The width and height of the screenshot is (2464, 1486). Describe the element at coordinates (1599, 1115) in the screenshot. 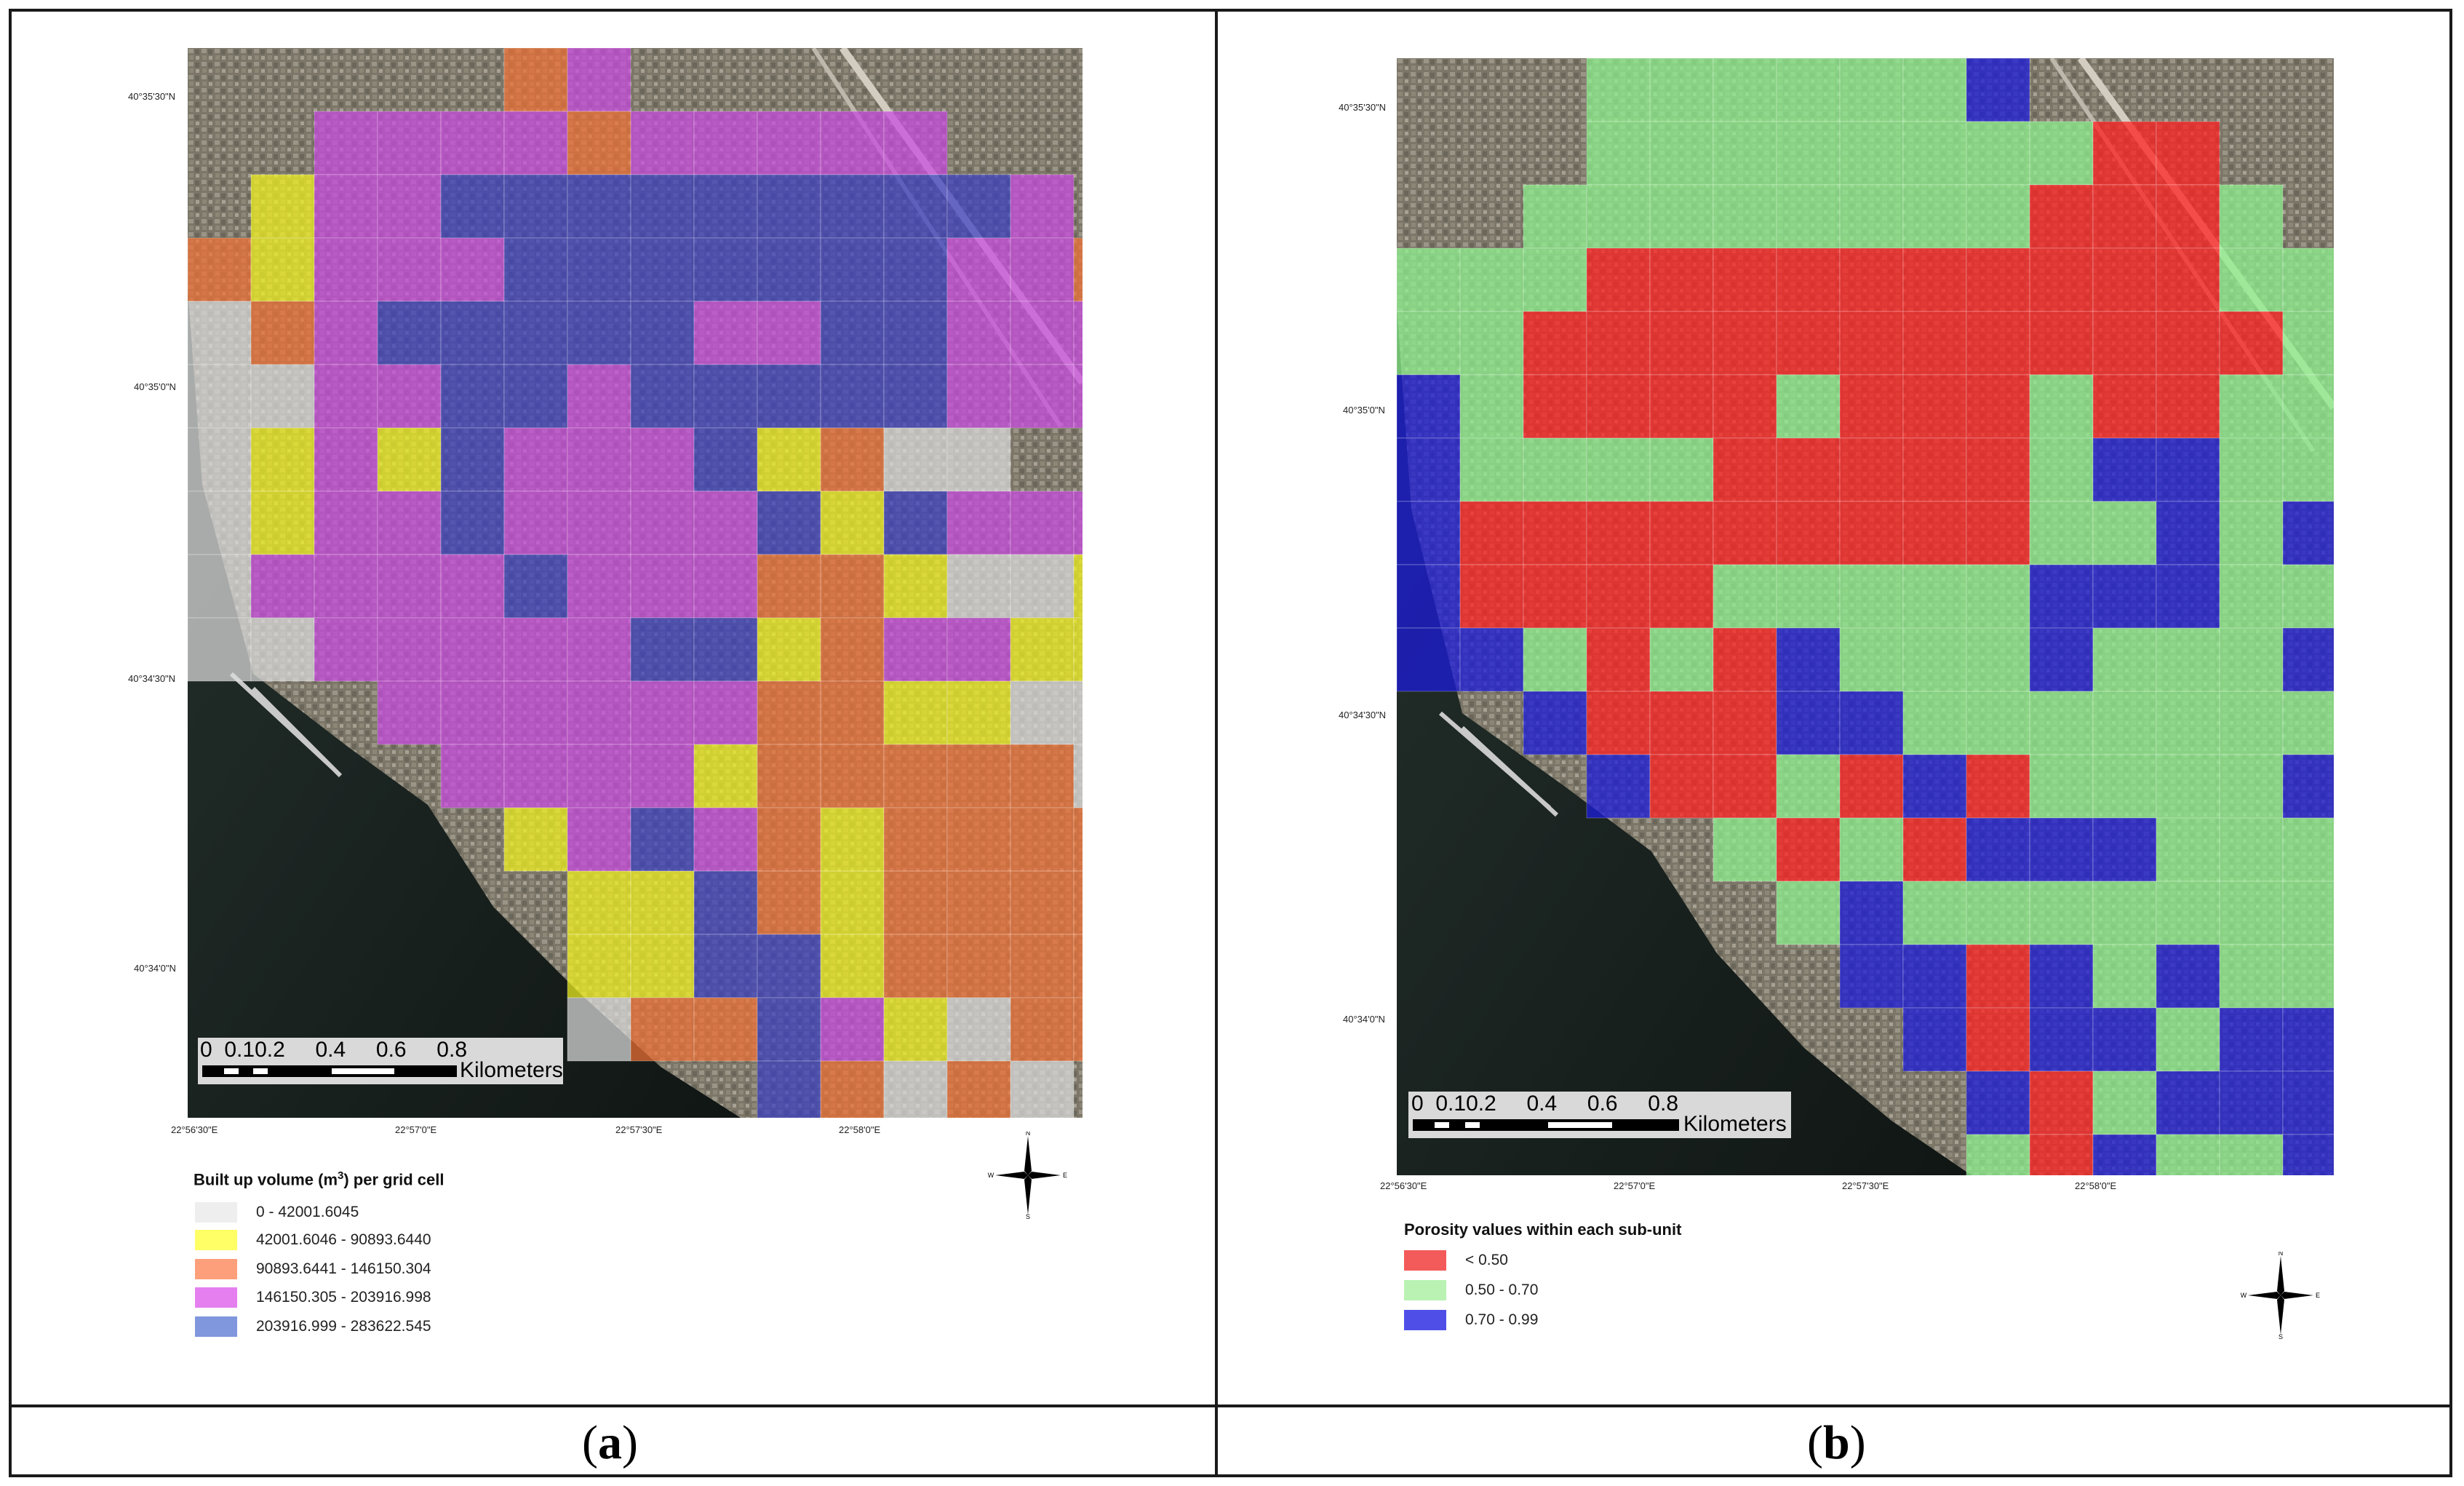

I see `scale-bar: 0 0.10.2 0.4 0.6 0.8 Kilometers` at that location.